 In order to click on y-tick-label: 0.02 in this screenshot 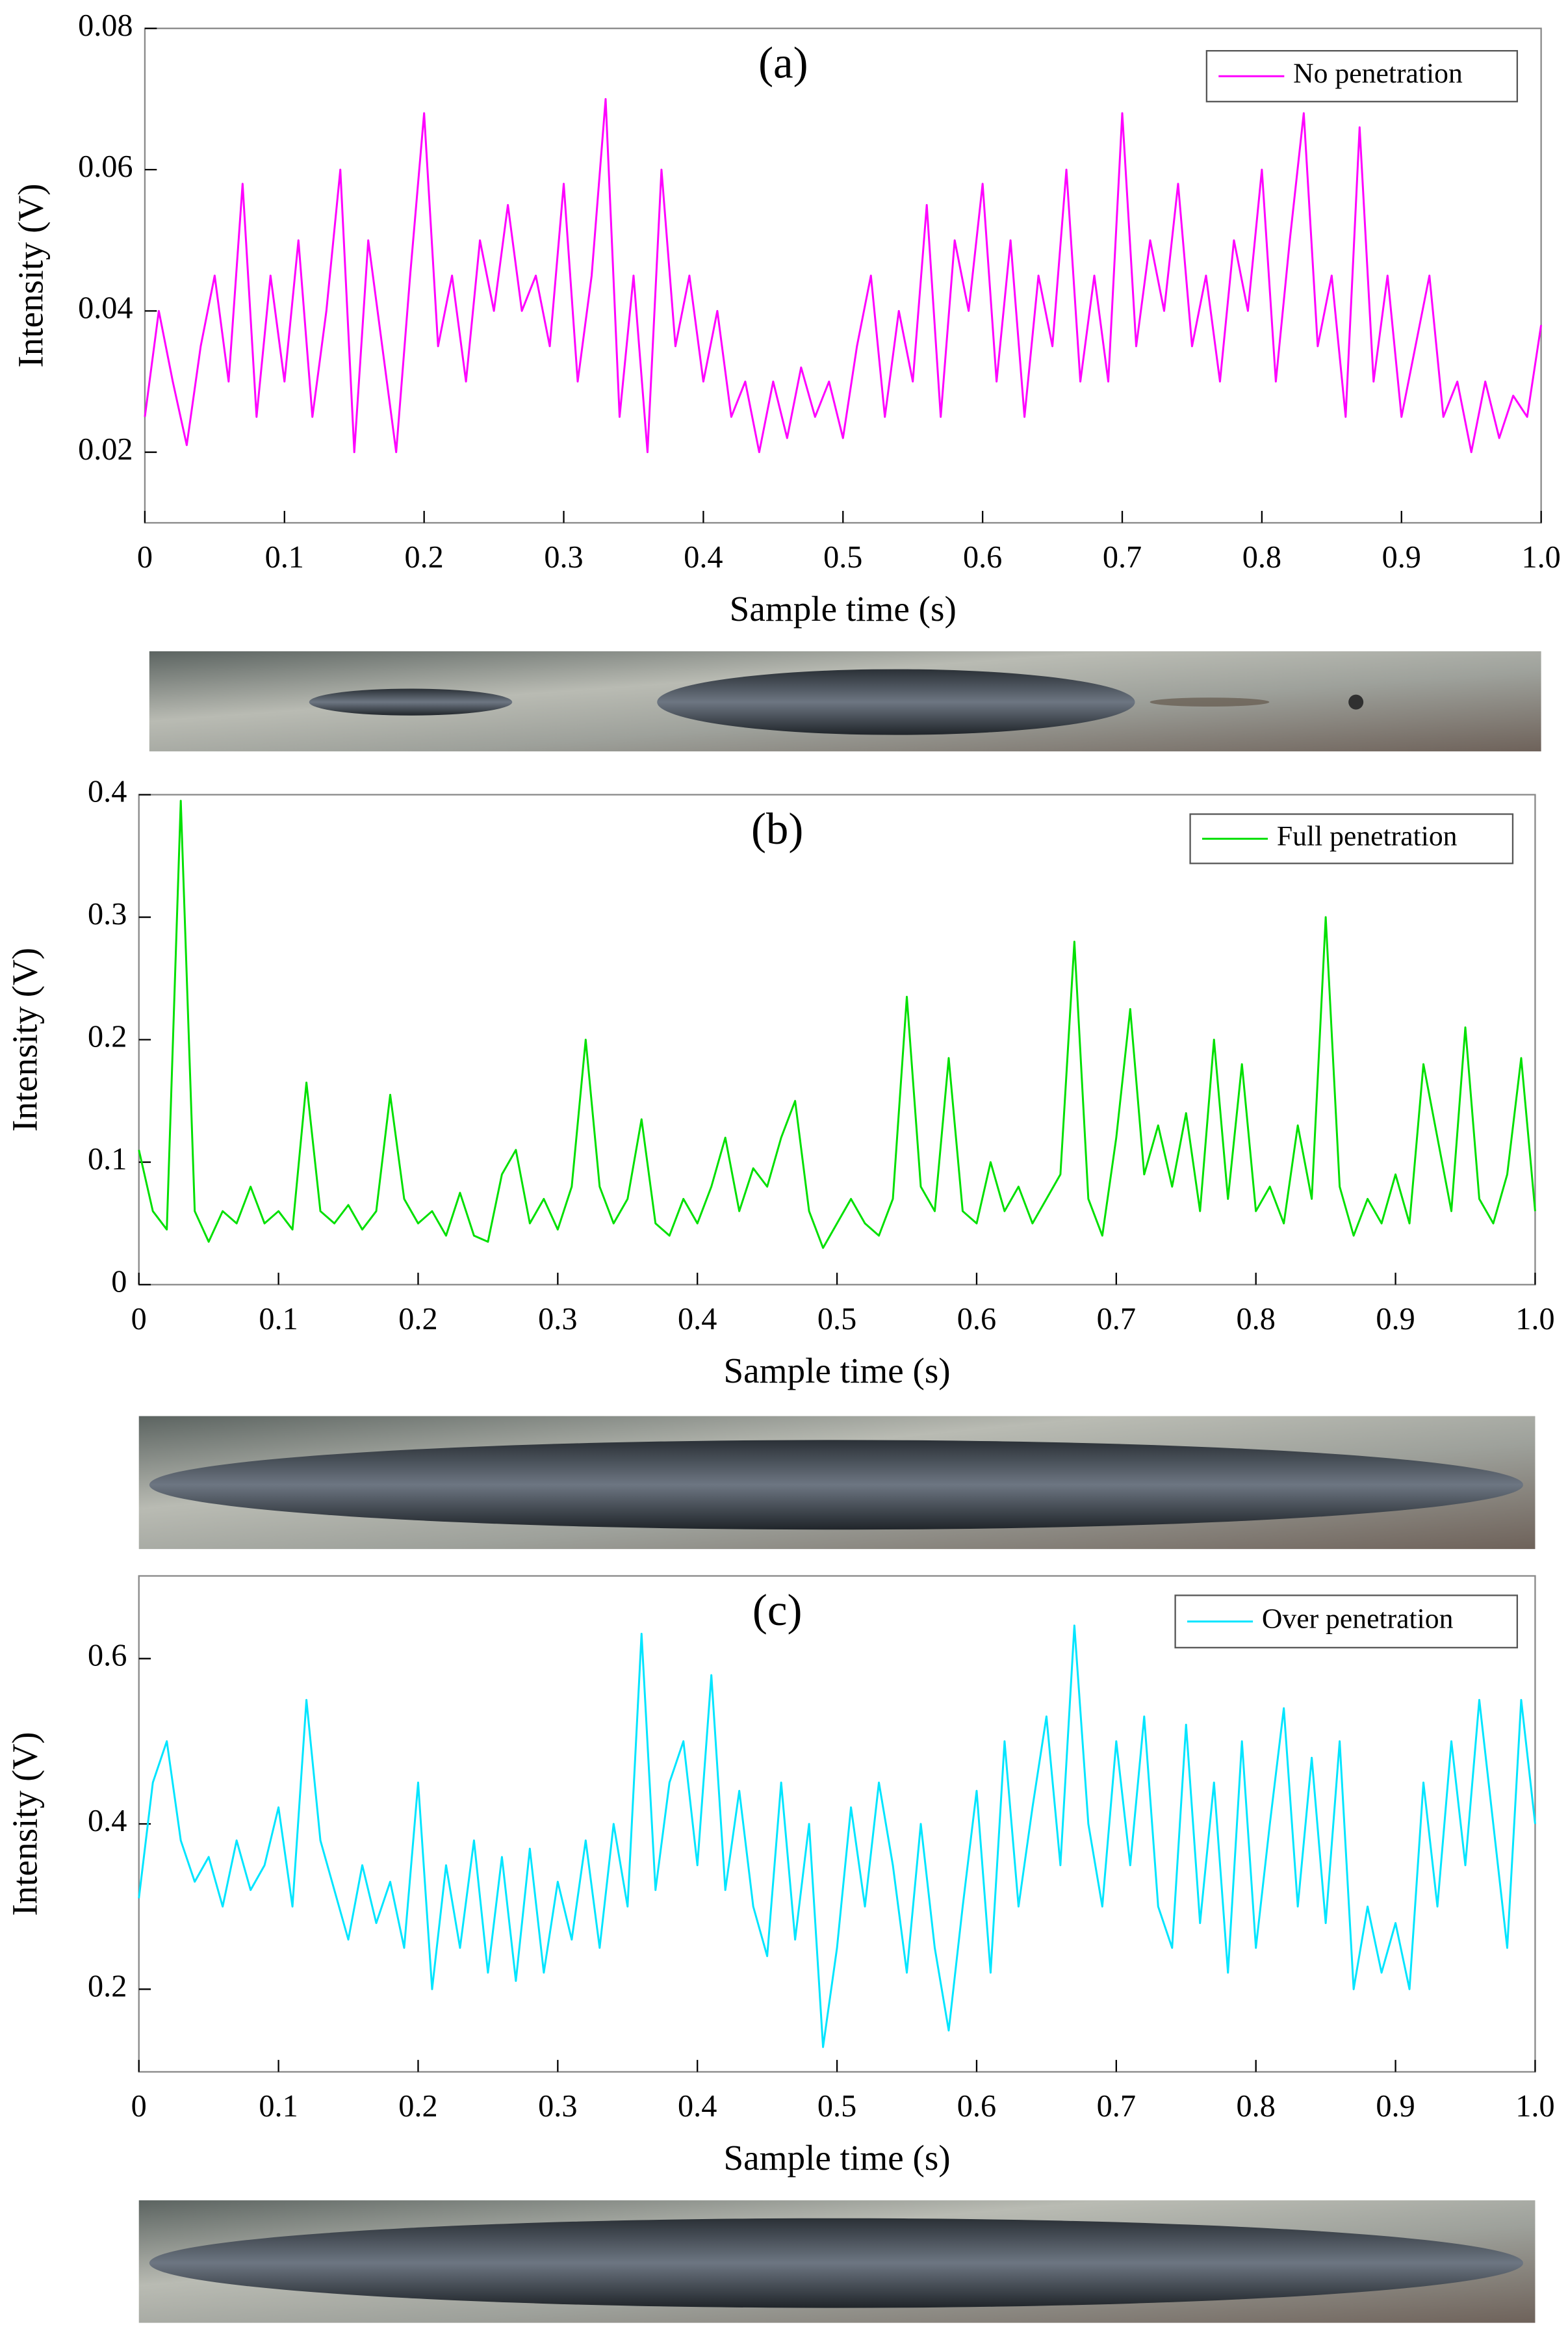, I will do `click(105, 449)`.